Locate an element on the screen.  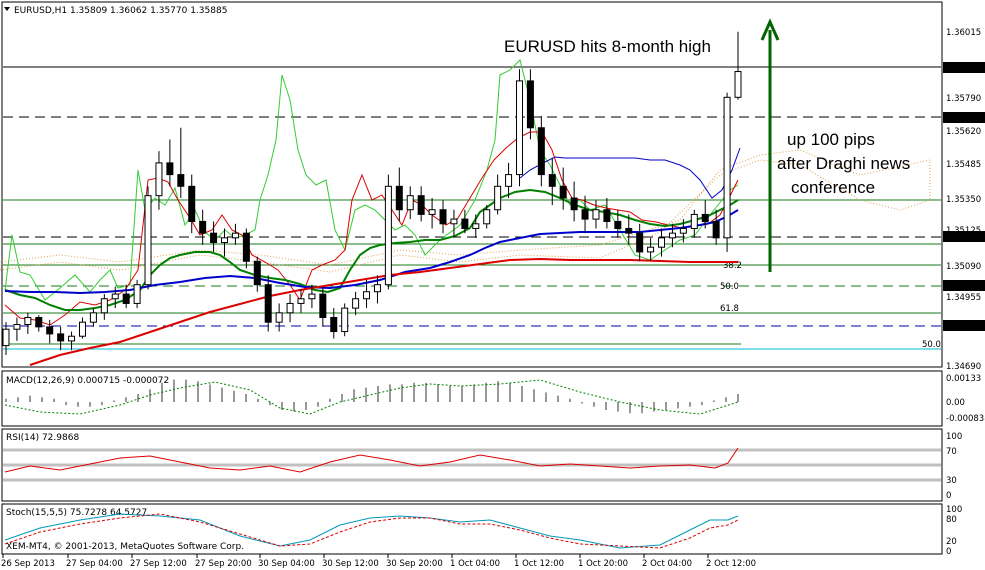
price-tick: 1.36015 is located at coordinates (963, 33).